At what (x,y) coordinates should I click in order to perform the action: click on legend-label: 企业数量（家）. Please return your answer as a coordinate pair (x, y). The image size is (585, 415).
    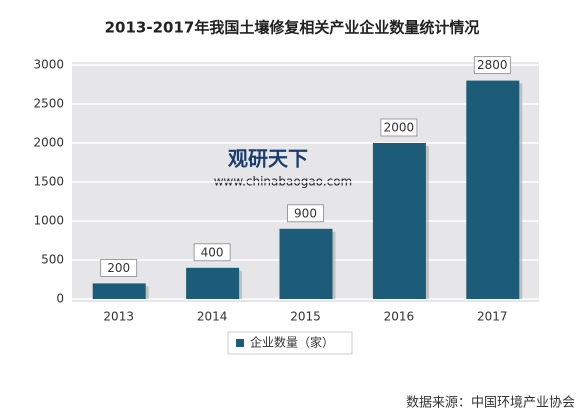
    Looking at the image, I should click on (292, 342).